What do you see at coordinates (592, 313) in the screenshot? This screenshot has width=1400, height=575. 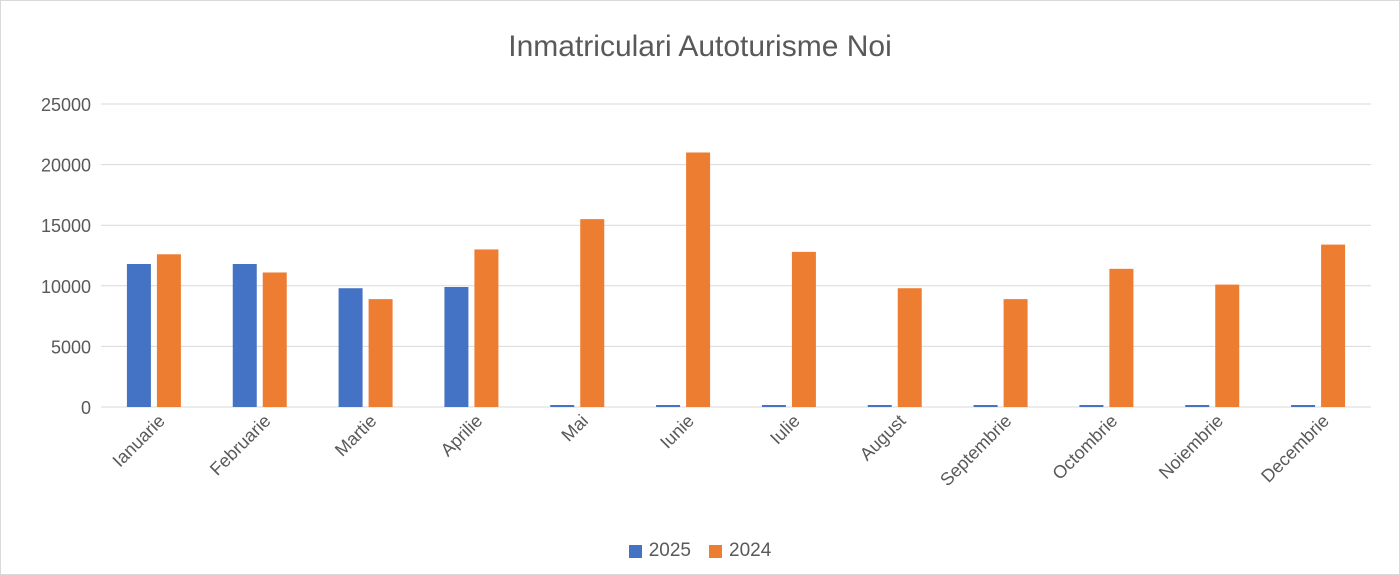 I see `bar-2024-Mai` at bounding box center [592, 313].